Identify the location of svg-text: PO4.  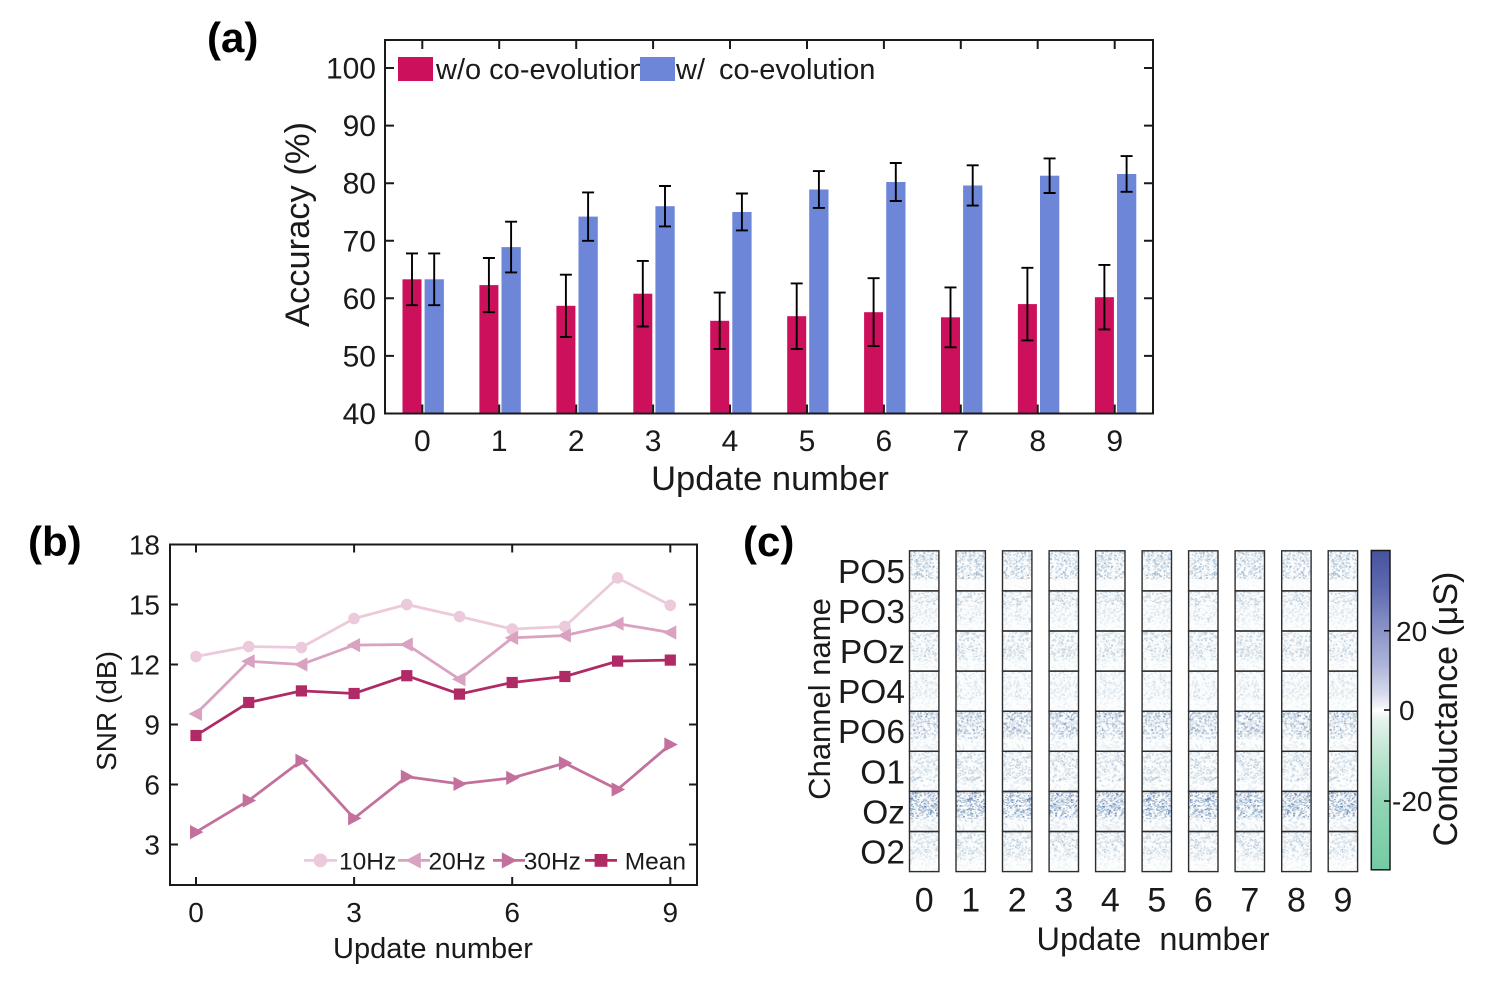
(871, 692).